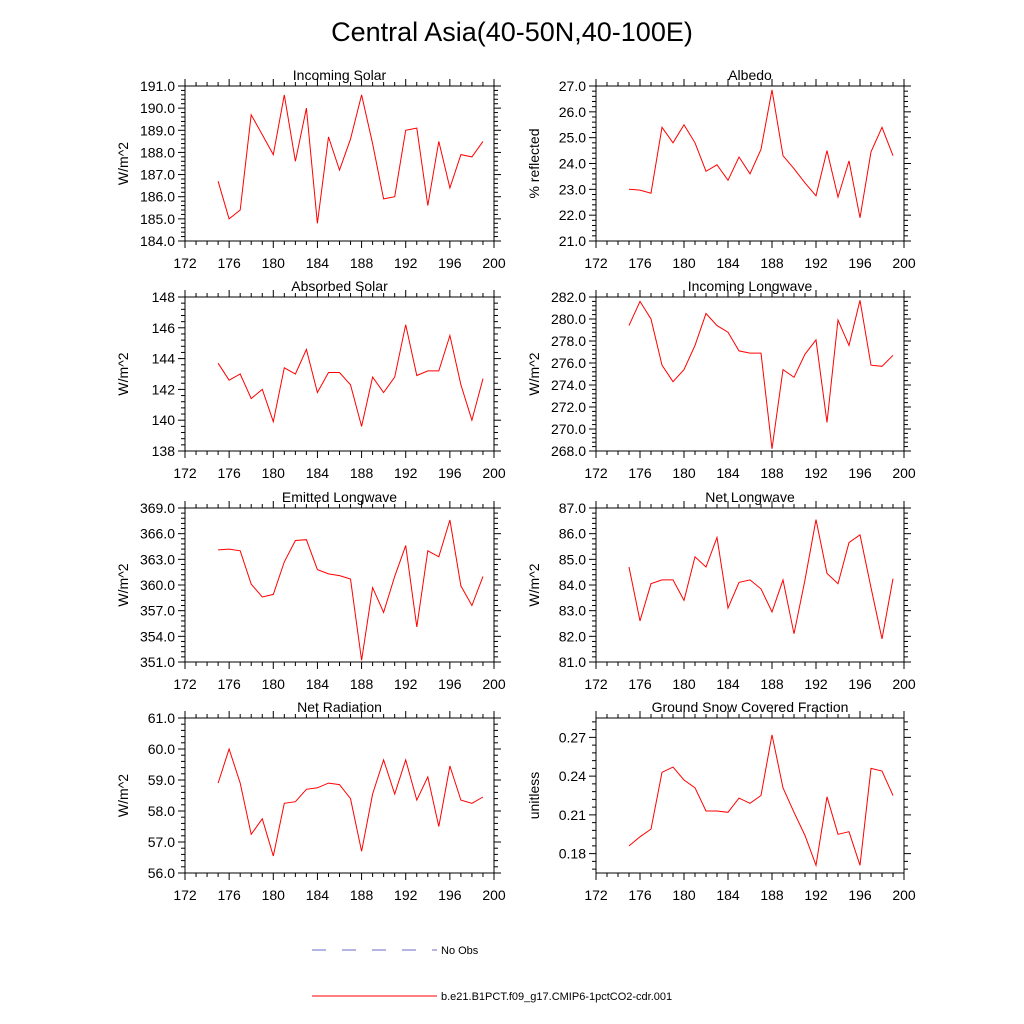  I want to click on y-tick-label: 82.0, so click(572, 636).